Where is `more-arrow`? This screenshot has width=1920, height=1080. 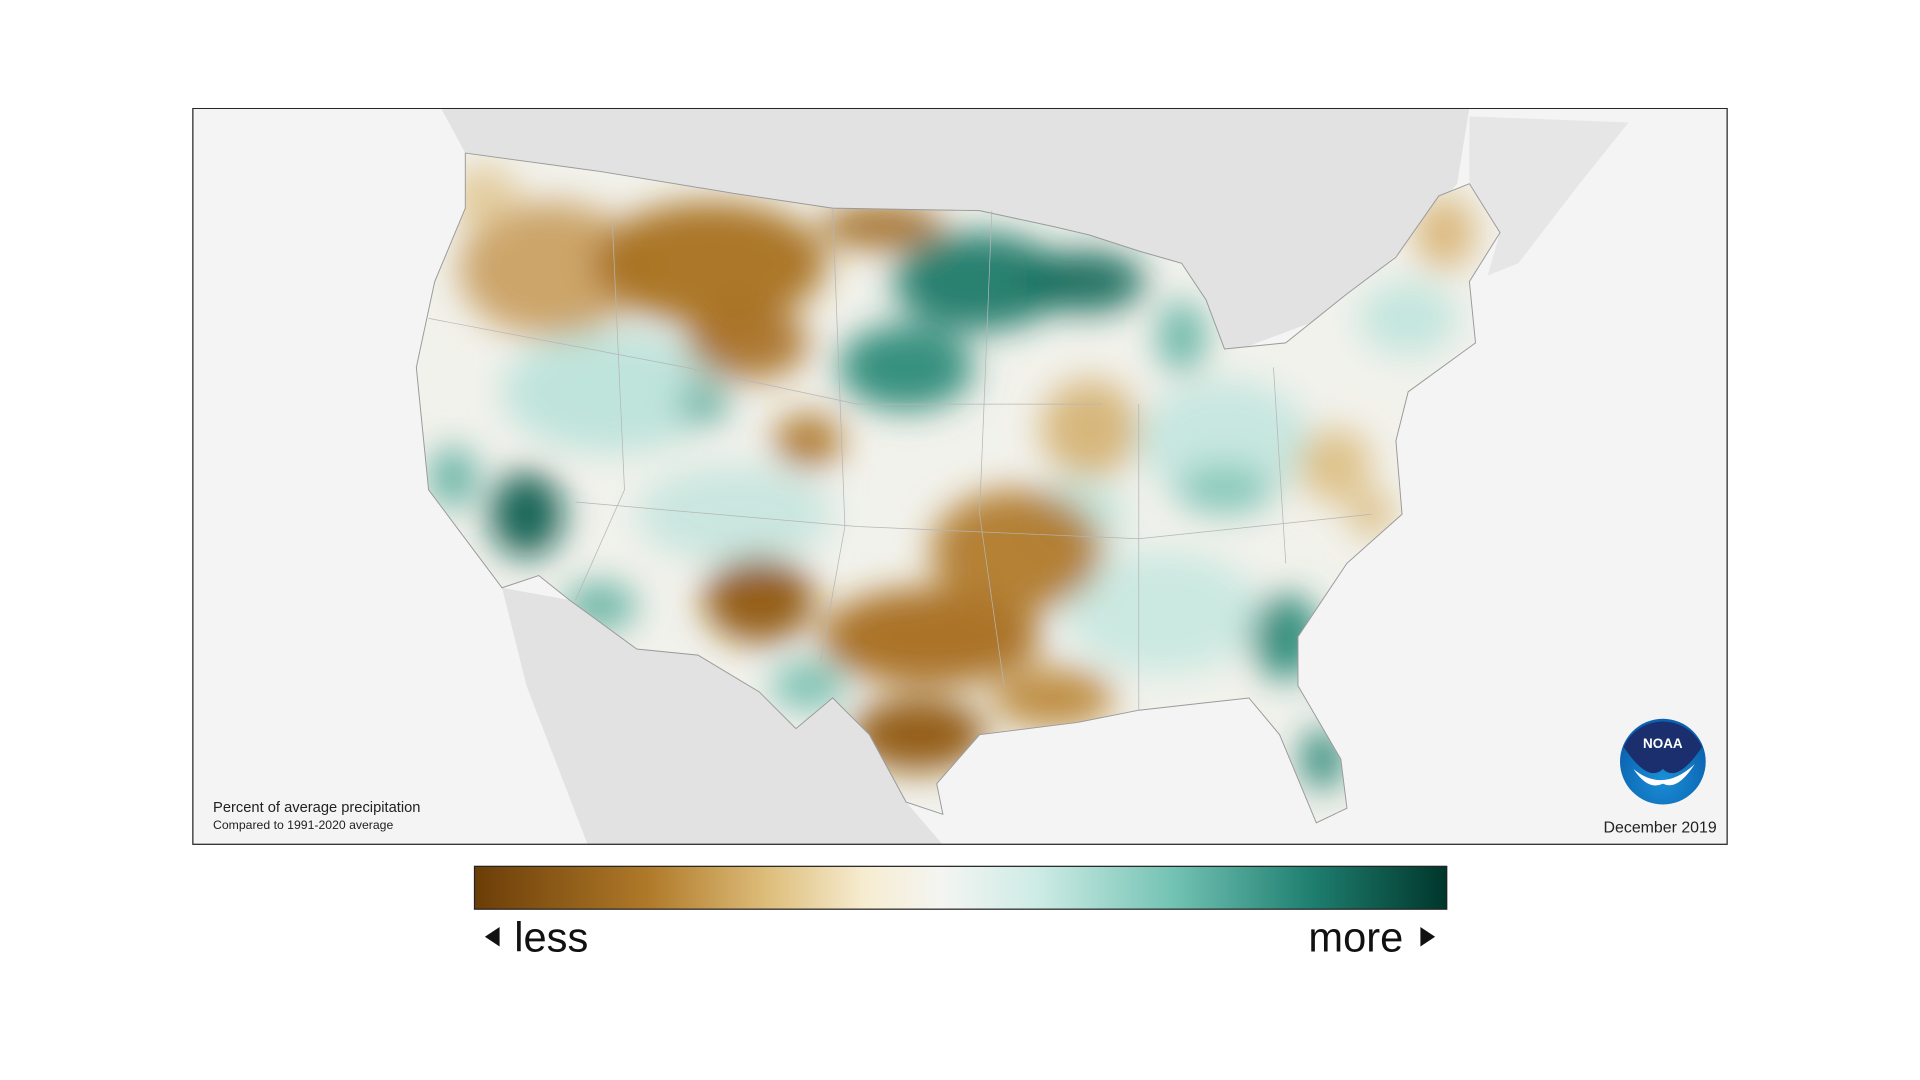 more-arrow is located at coordinates (1428, 936).